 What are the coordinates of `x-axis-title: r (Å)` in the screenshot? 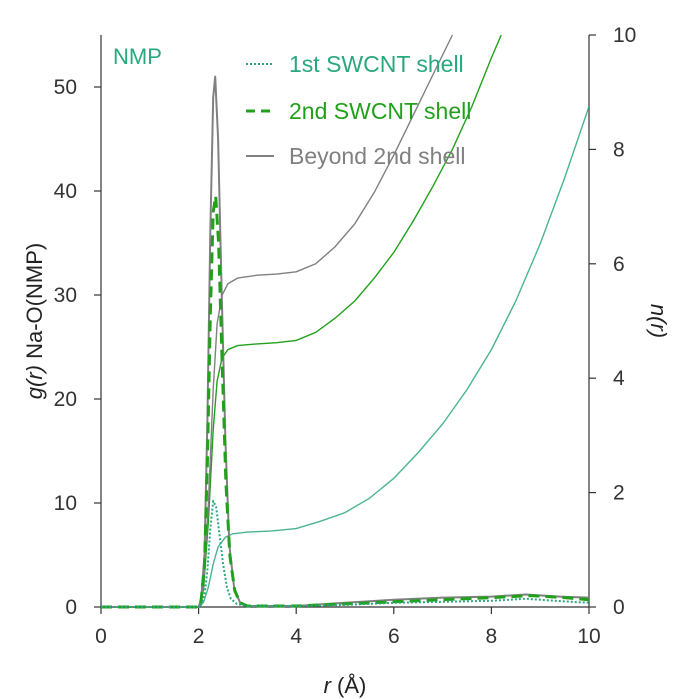 It's located at (345, 685).